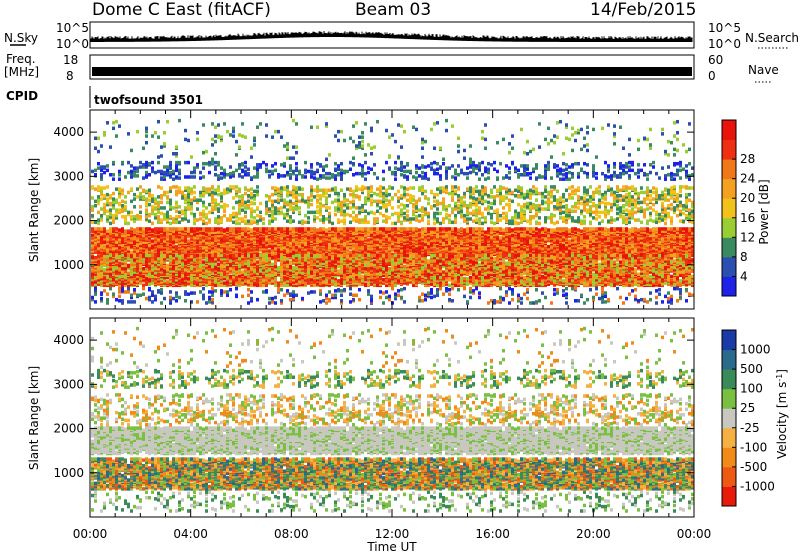 This screenshot has width=800, height=554. I want to click on colorbar-tick-label: -1000, so click(757, 486).